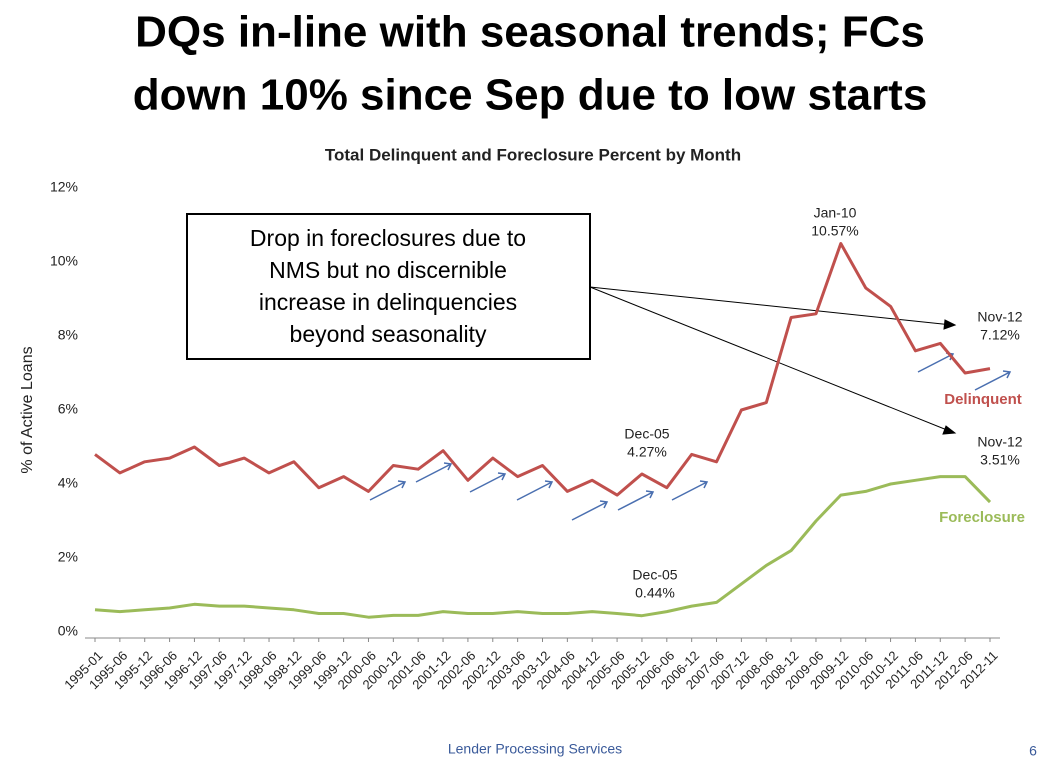  Describe the element at coordinates (68, 631) in the screenshot. I see `y-tick-label: 0%` at that location.